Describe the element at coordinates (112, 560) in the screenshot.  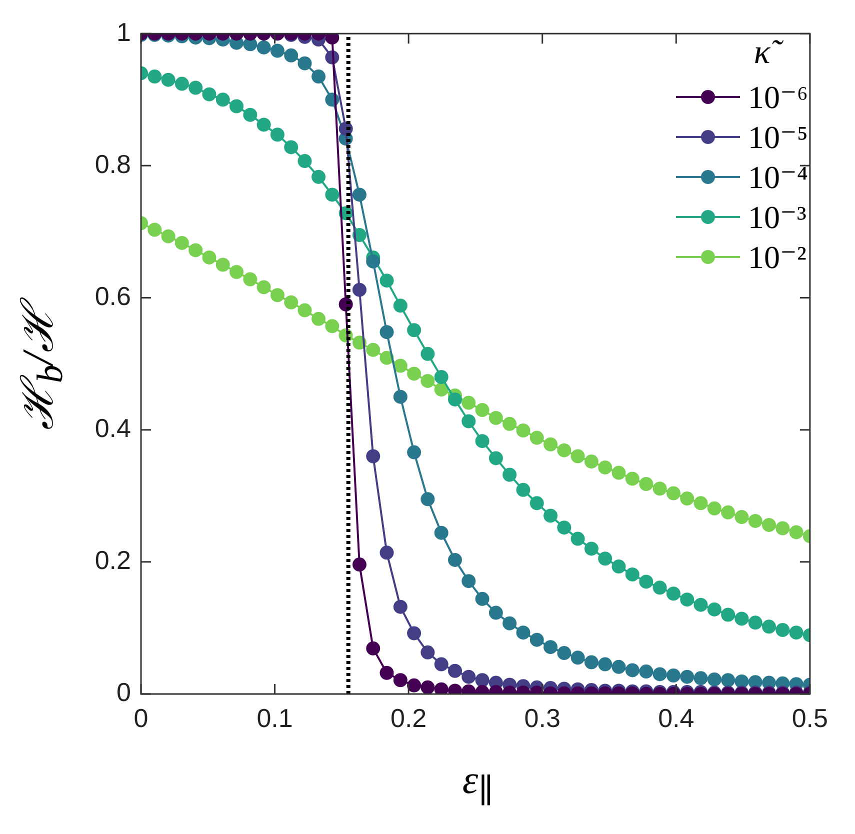
I see `y-tick-label: 0.2` at that location.